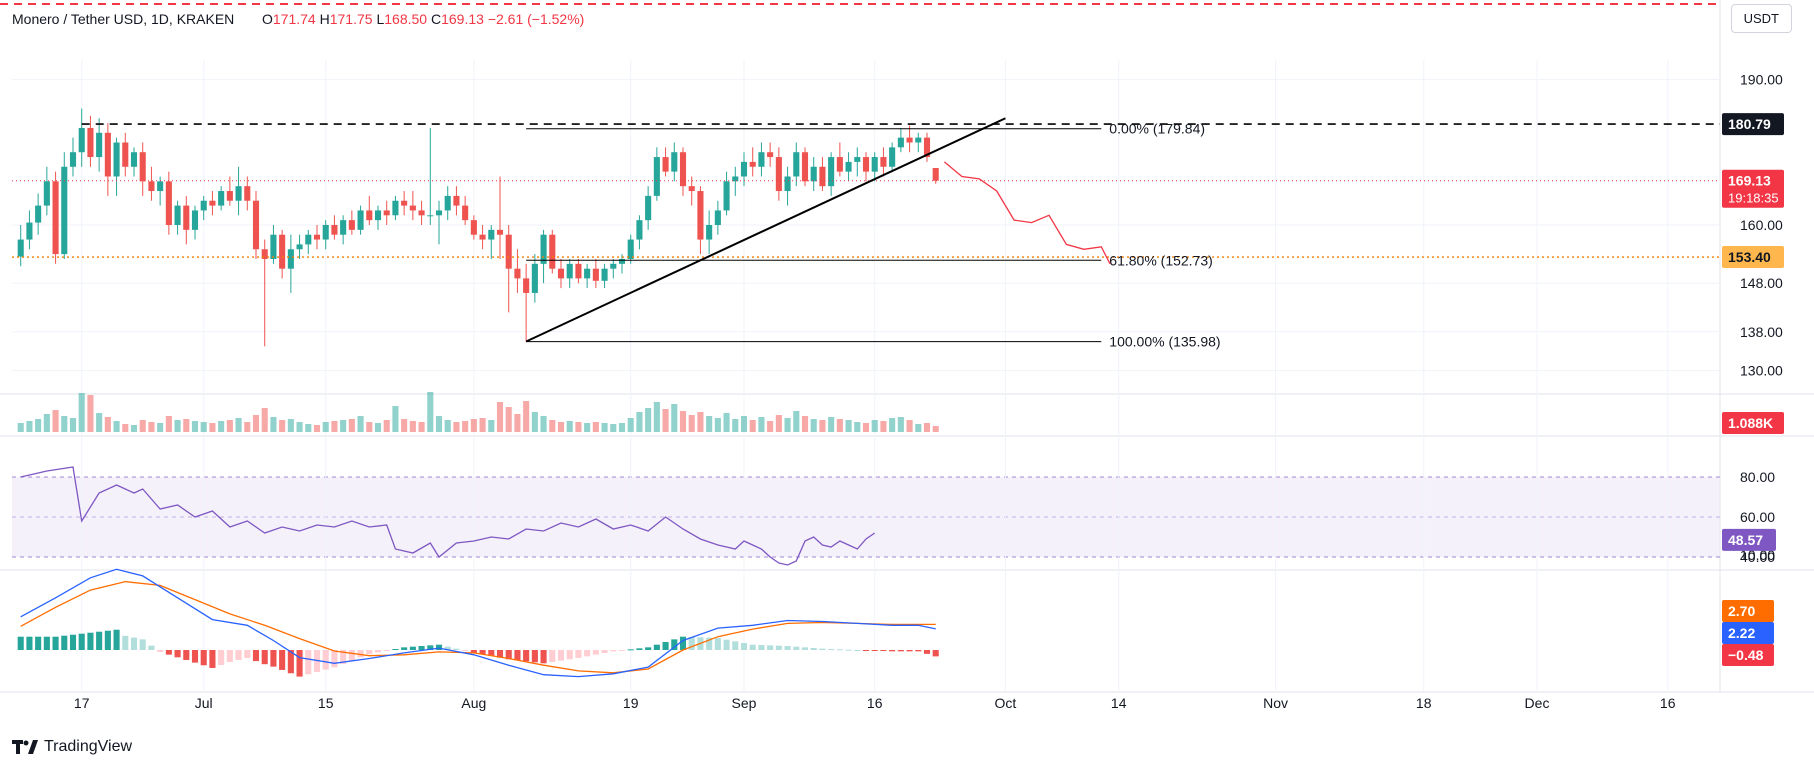 The height and width of the screenshot is (763, 1814). I want to click on currency-unit-button: USDT, so click(1761, 18).